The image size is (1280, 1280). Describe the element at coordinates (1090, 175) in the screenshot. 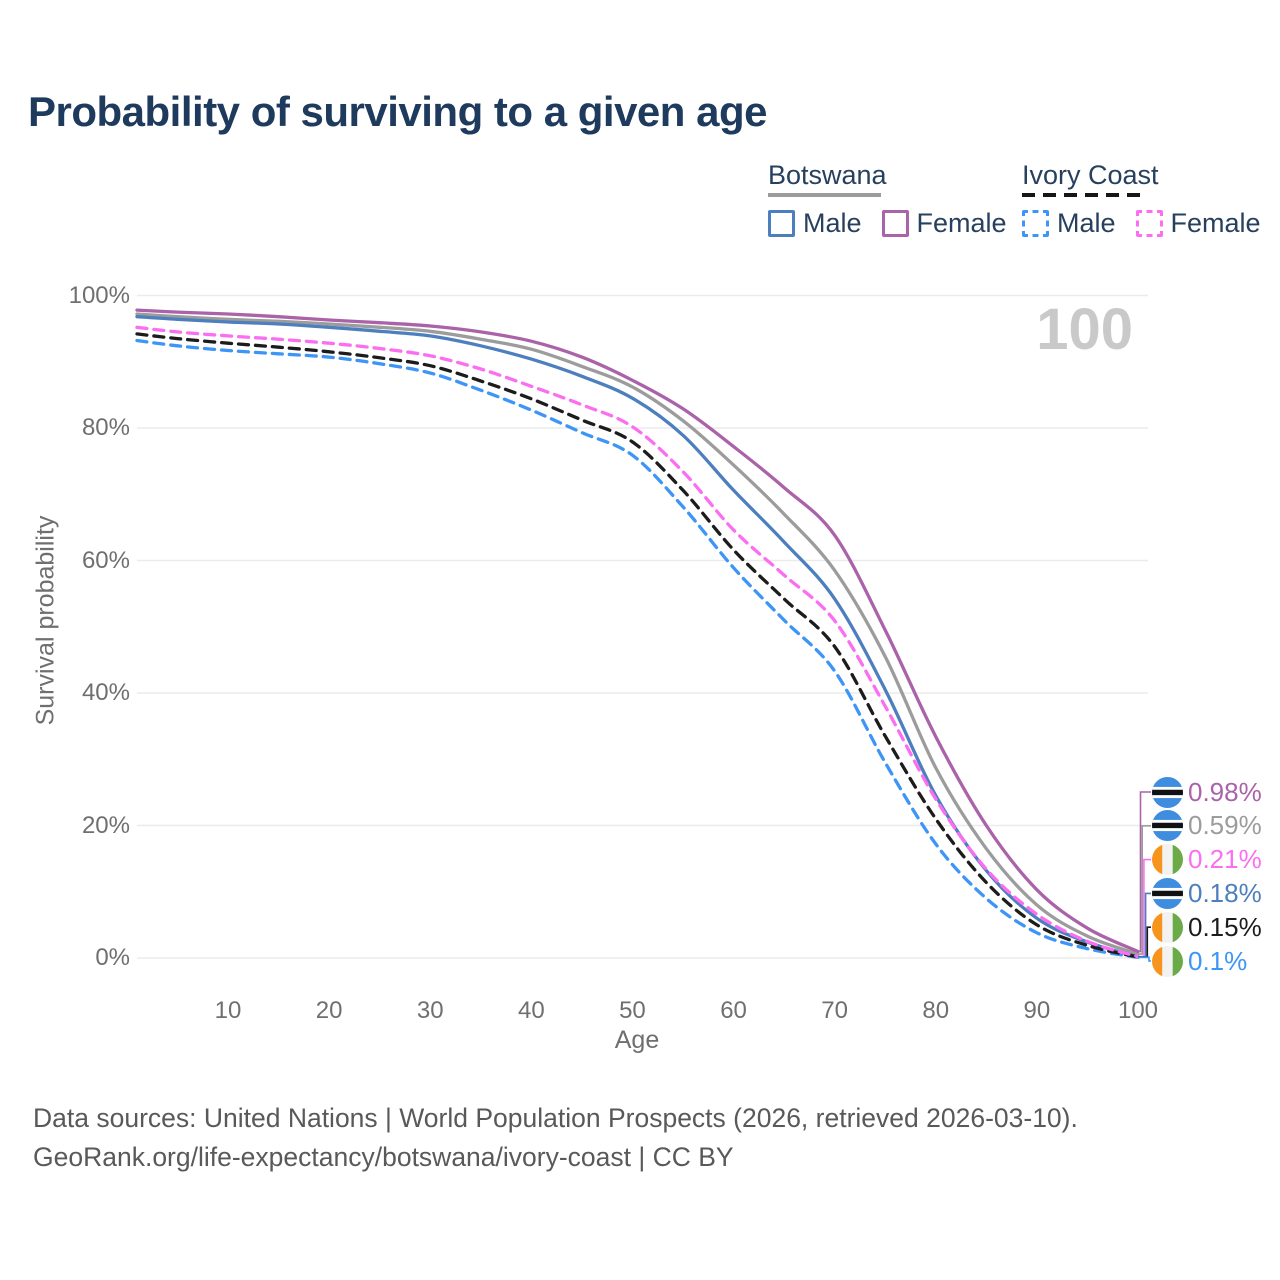

I see `legend-country-ivory-coast: Ivory Coast` at that location.